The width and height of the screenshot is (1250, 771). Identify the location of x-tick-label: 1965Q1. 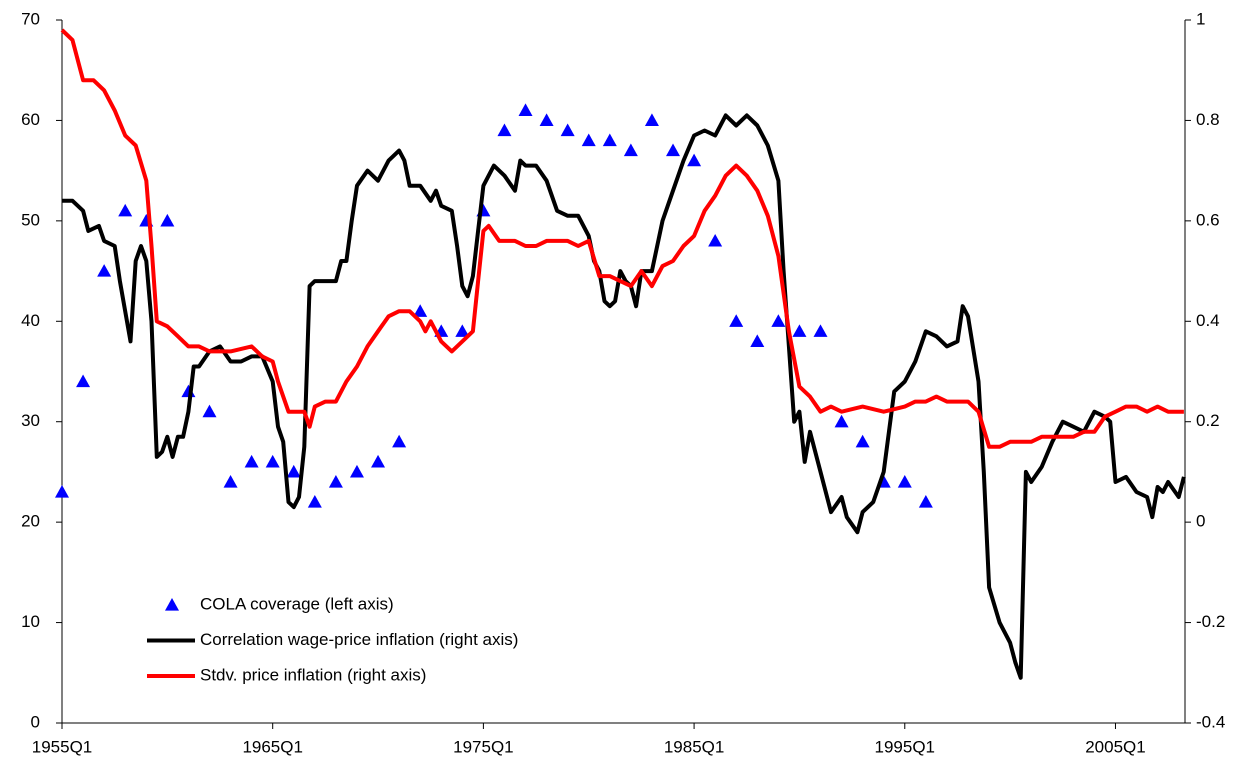
(272, 746).